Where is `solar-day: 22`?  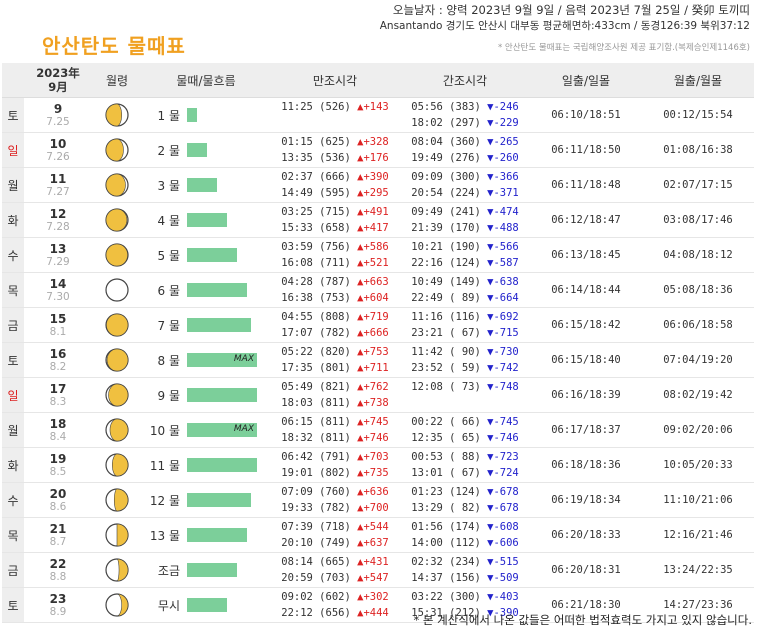 solar-day: 22 is located at coordinates (58, 563).